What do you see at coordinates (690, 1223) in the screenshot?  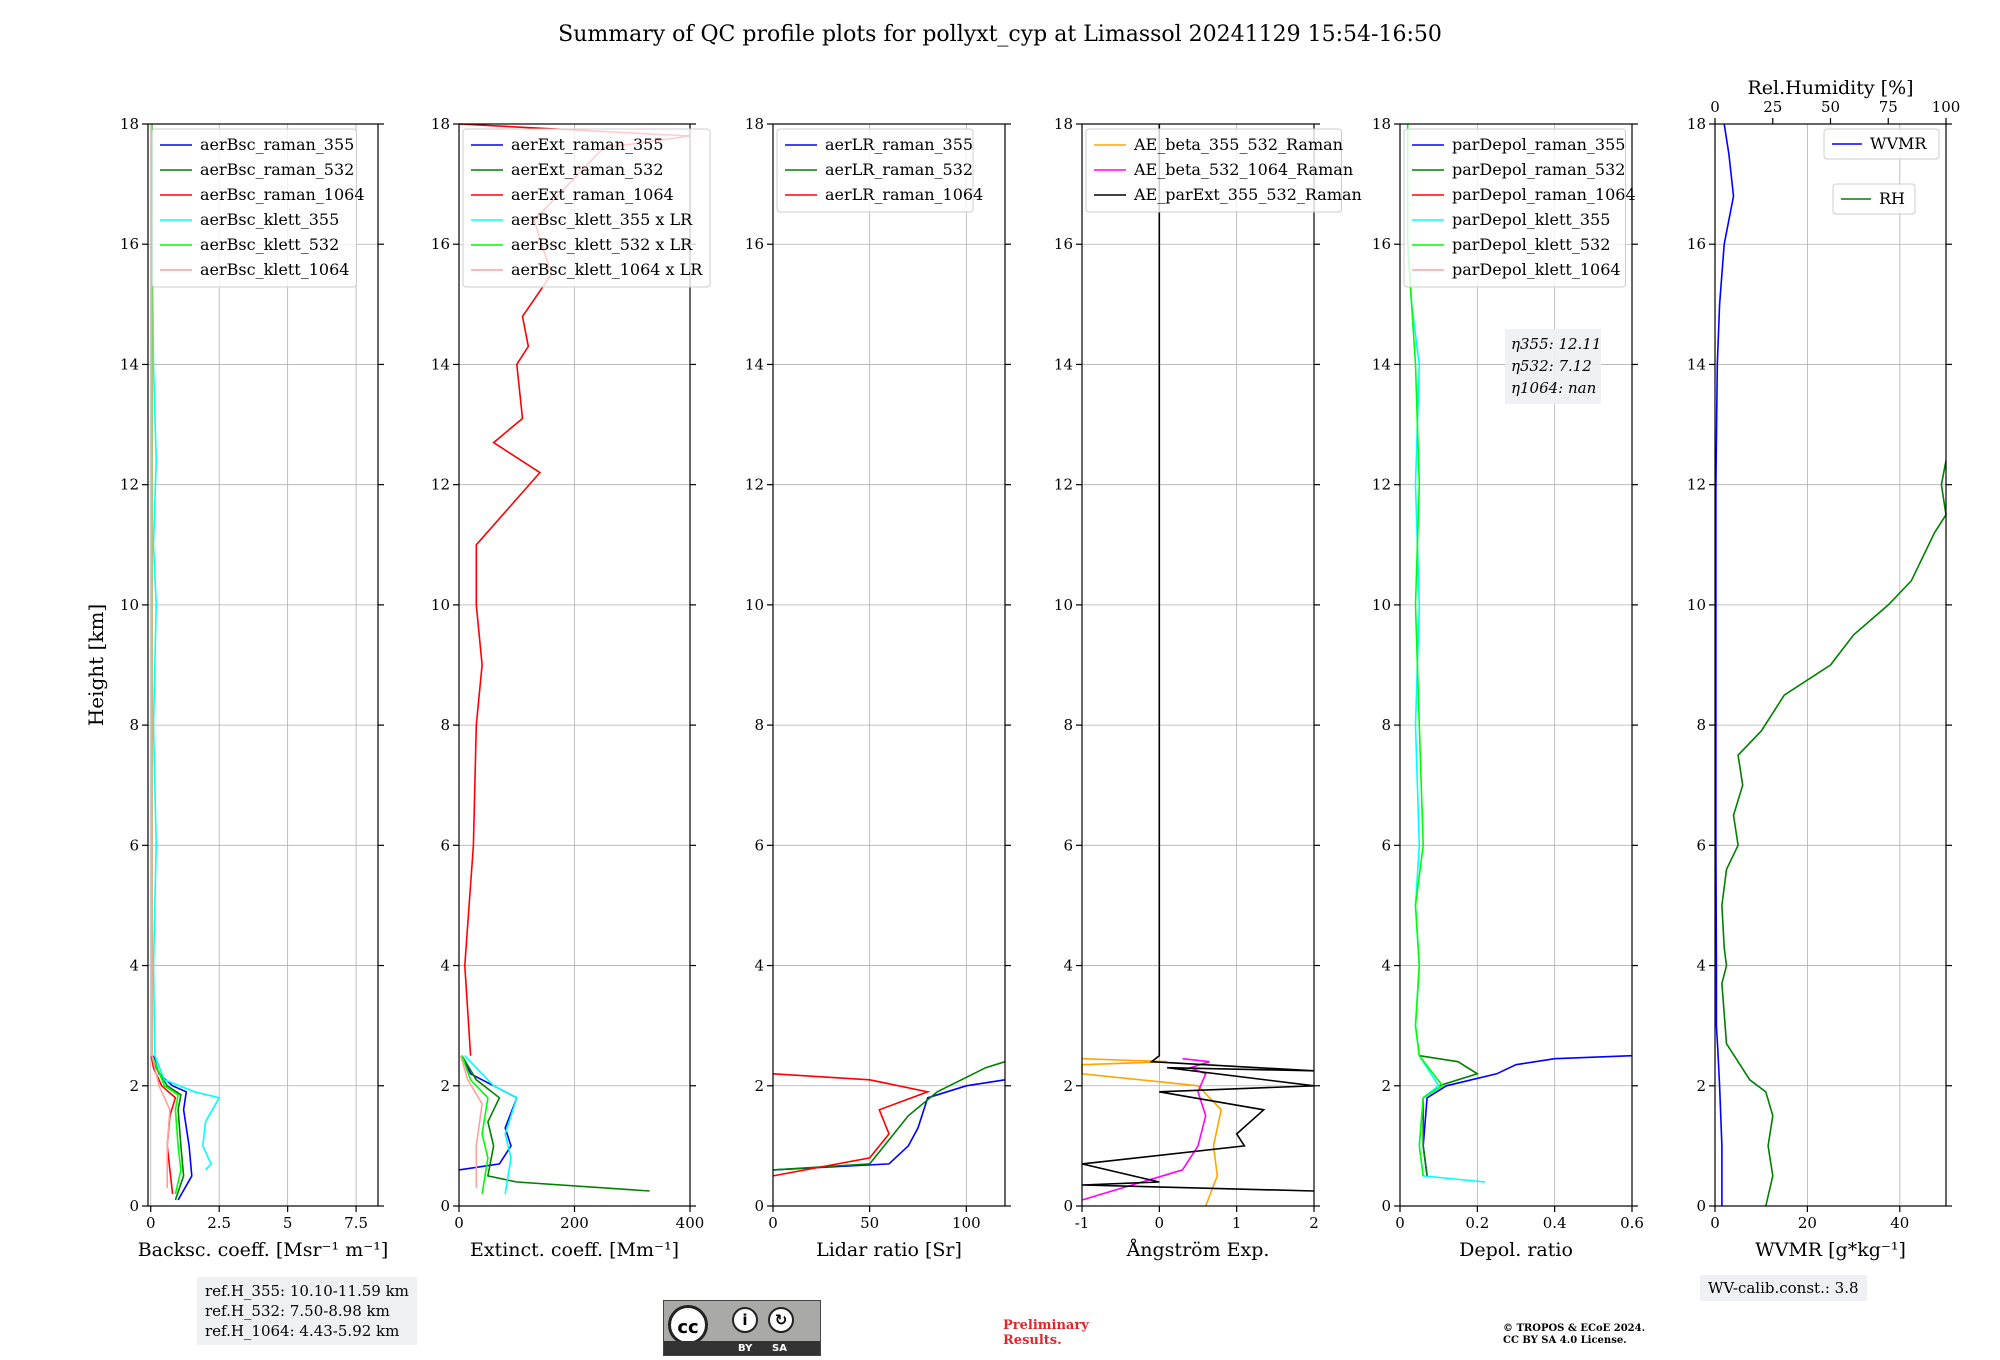 I see `extinction-xtick-label: 400` at bounding box center [690, 1223].